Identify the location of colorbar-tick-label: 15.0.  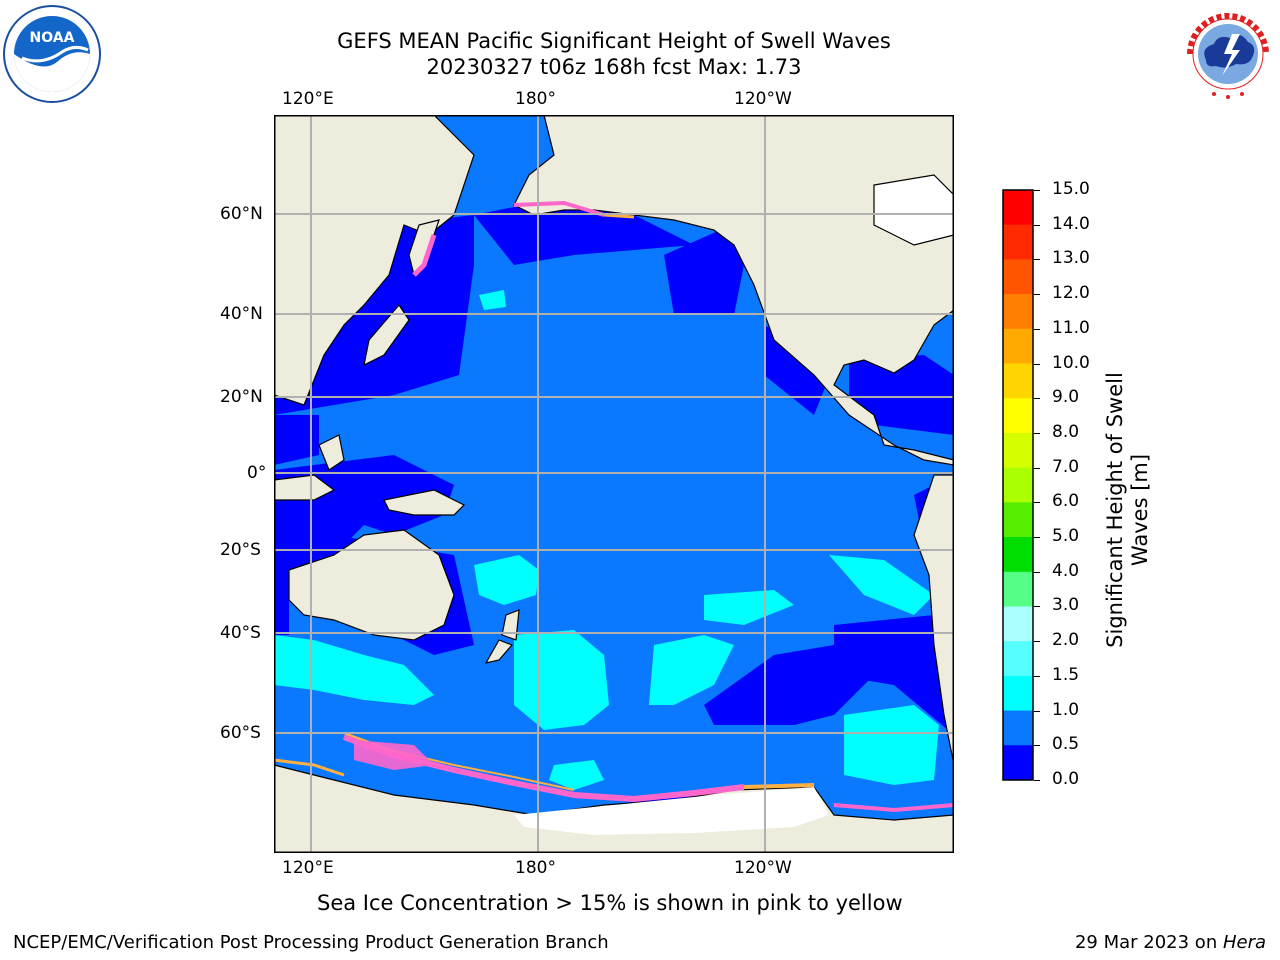
(1071, 189).